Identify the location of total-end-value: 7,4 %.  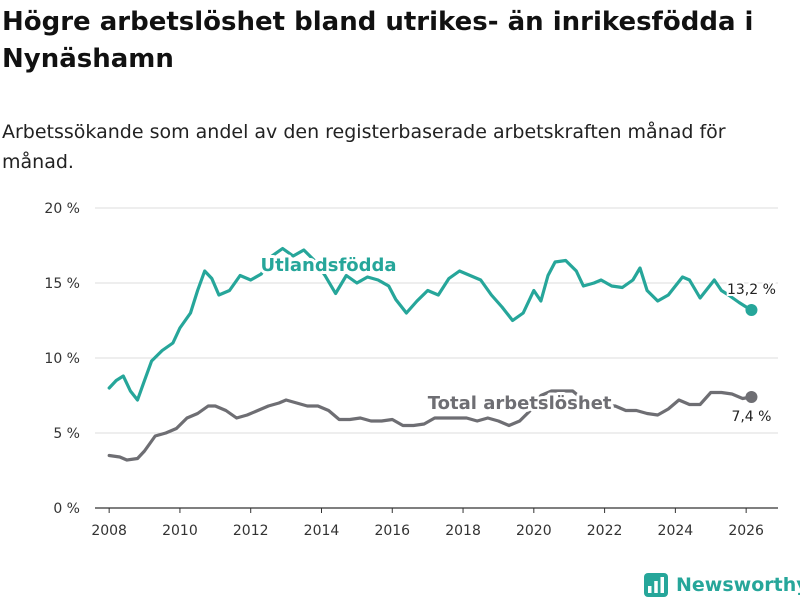
(751, 417).